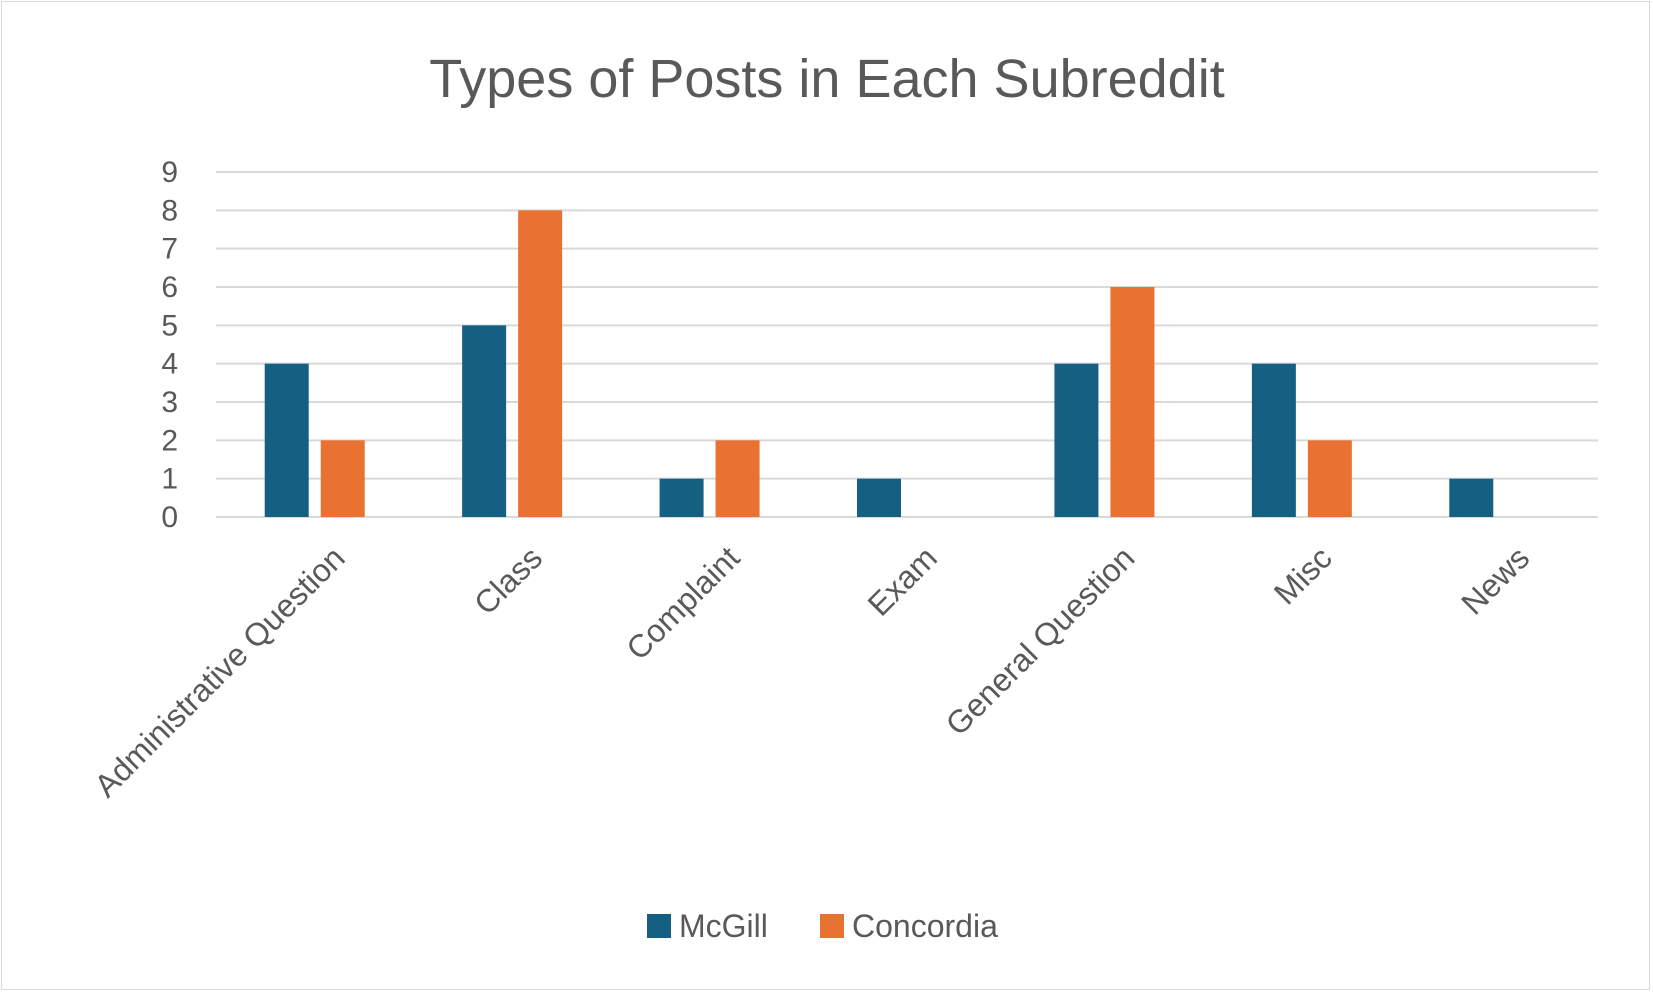 This screenshot has height=993, width=1653. Describe the element at coordinates (169, 172) in the screenshot. I see `y-tick-label: 9` at that location.